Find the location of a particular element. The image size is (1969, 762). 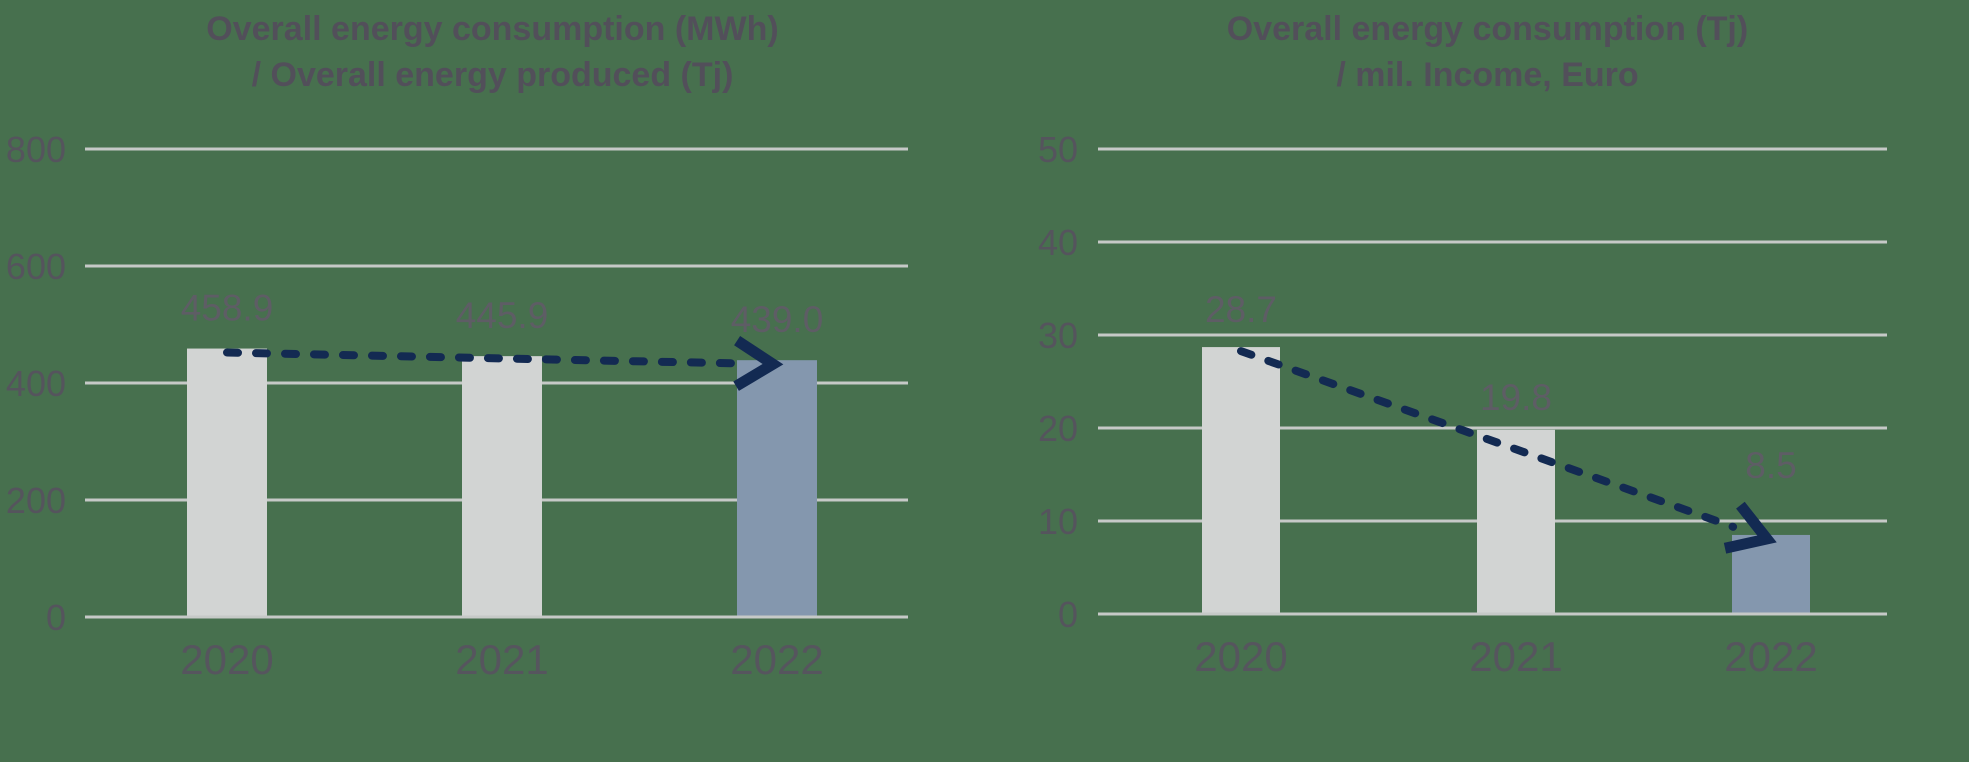

data-label-2021: 445.9 is located at coordinates (502, 315).